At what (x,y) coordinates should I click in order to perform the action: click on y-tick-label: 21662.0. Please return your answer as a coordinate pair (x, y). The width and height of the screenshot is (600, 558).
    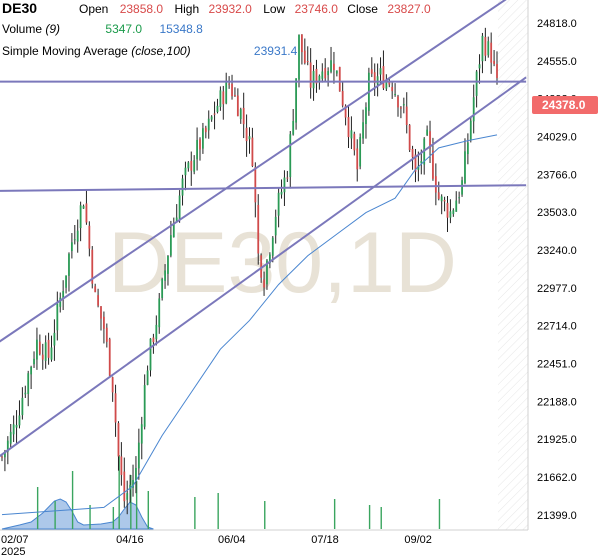
    Looking at the image, I should click on (557, 478).